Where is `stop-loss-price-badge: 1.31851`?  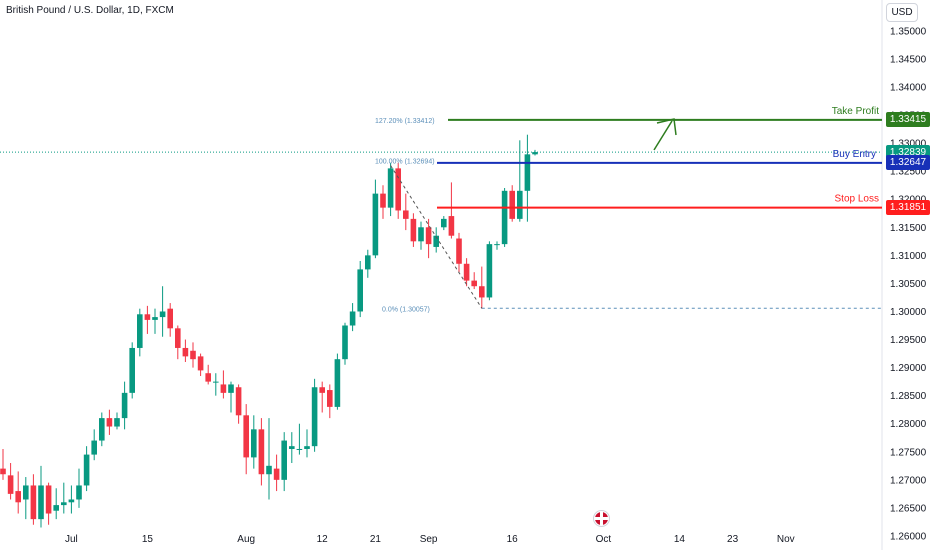 stop-loss-price-badge: 1.31851 is located at coordinates (908, 208).